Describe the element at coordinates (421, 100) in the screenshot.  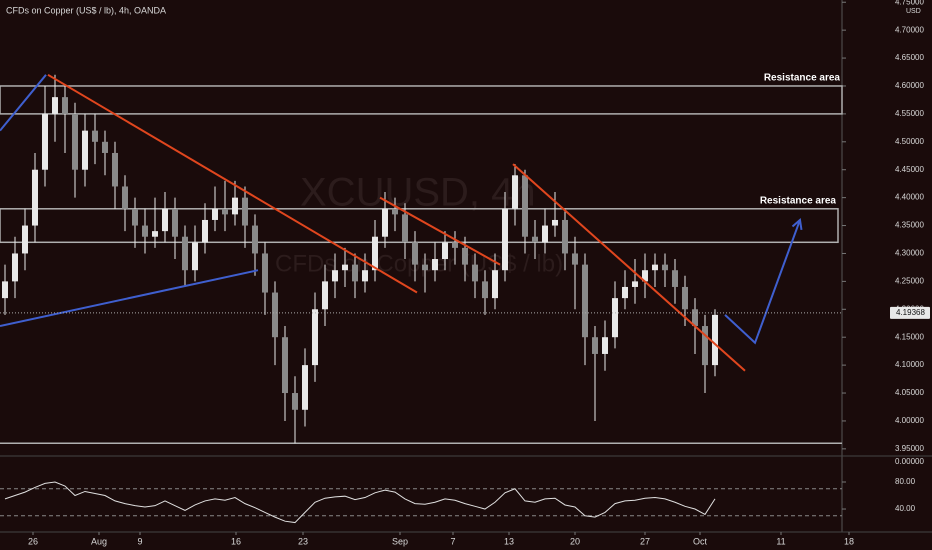
I see `resistance-zone` at that location.